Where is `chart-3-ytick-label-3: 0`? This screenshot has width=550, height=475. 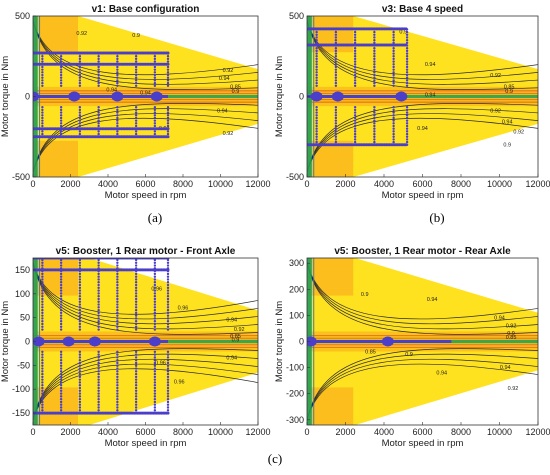 chart-3-ytick-label-3: 0 is located at coordinates (301, 342).